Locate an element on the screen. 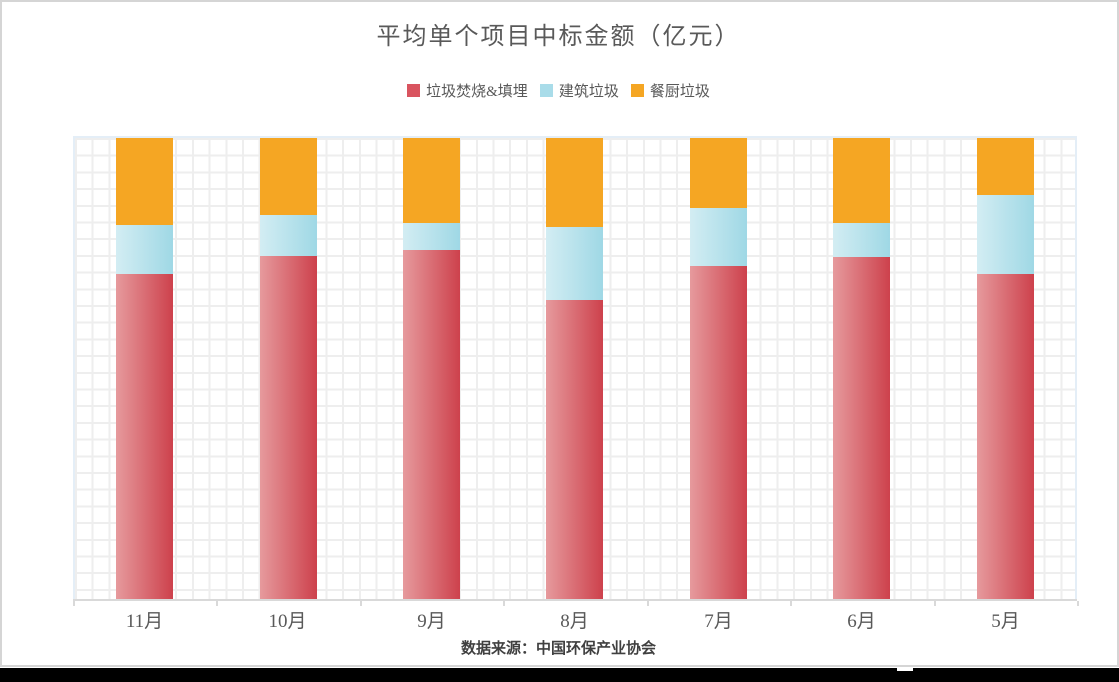 The width and height of the screenshot is (1119, 682). bar-6月 is located at coordinates (861, 368).